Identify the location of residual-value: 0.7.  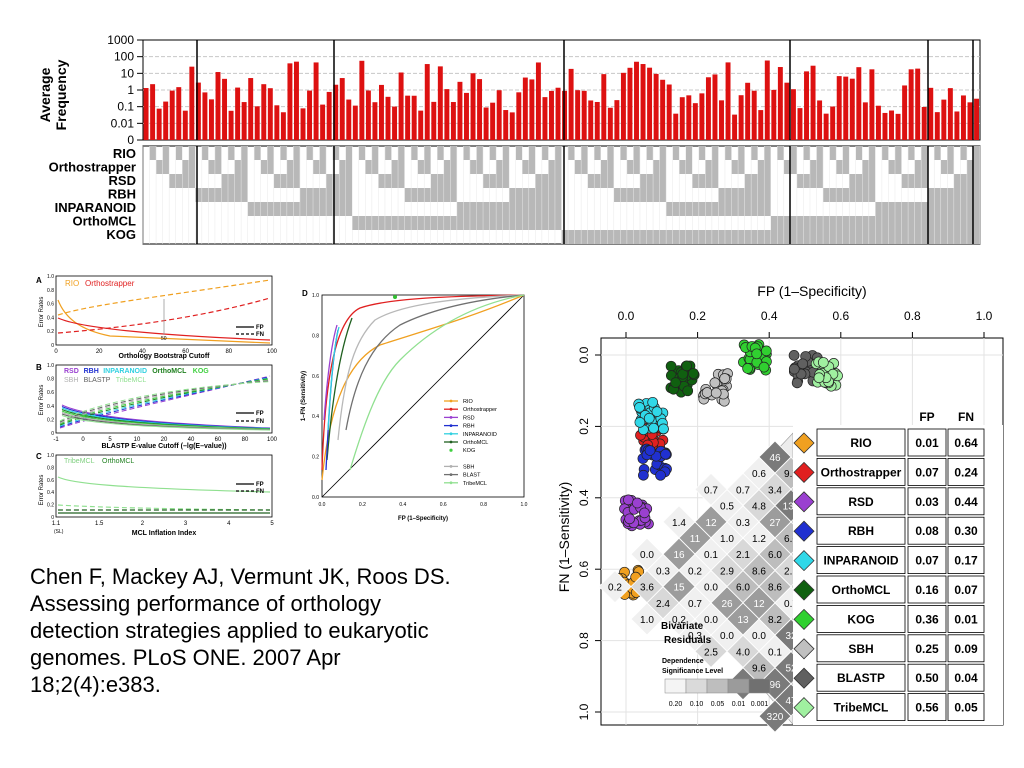
(743, 490).